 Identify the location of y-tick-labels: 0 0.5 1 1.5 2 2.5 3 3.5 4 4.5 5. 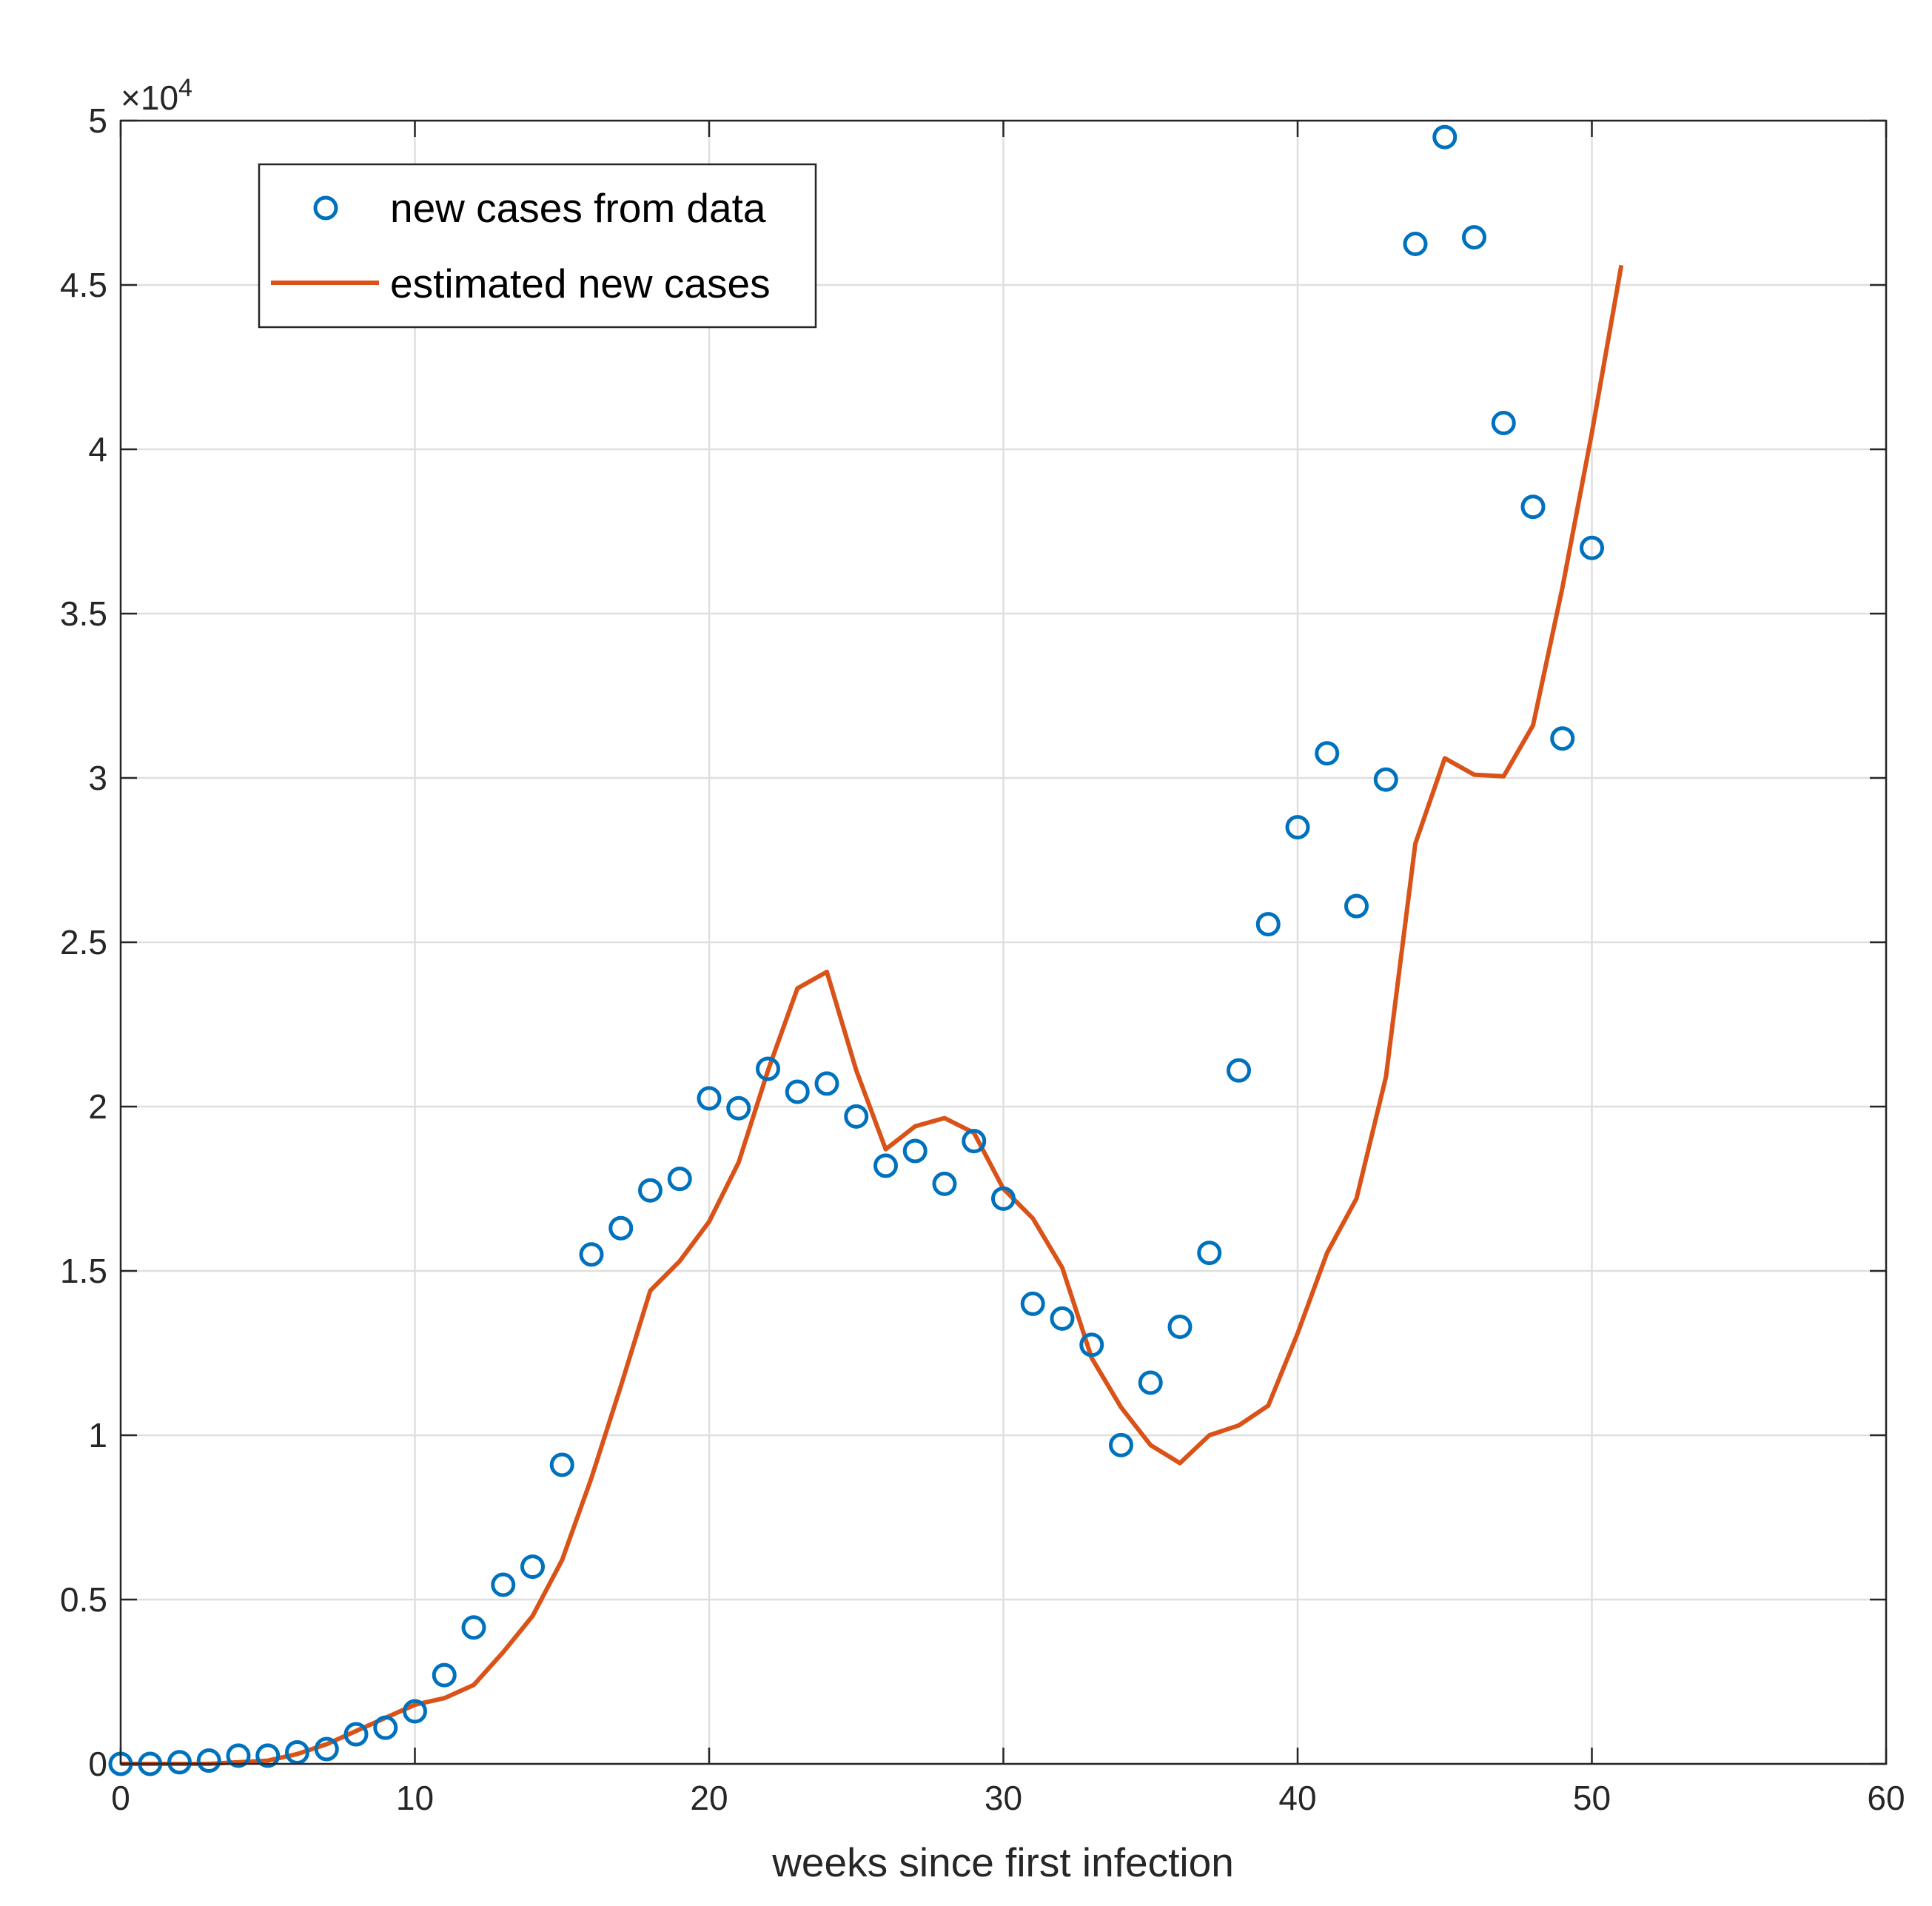
(83, 942).